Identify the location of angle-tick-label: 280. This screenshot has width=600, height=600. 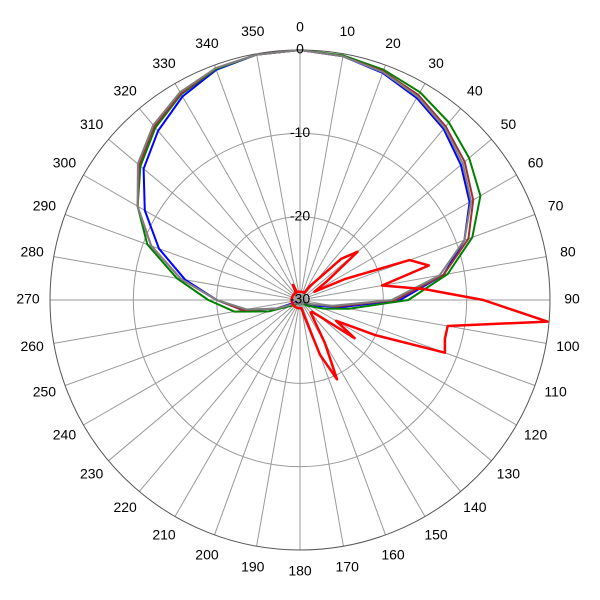
(32, 251).